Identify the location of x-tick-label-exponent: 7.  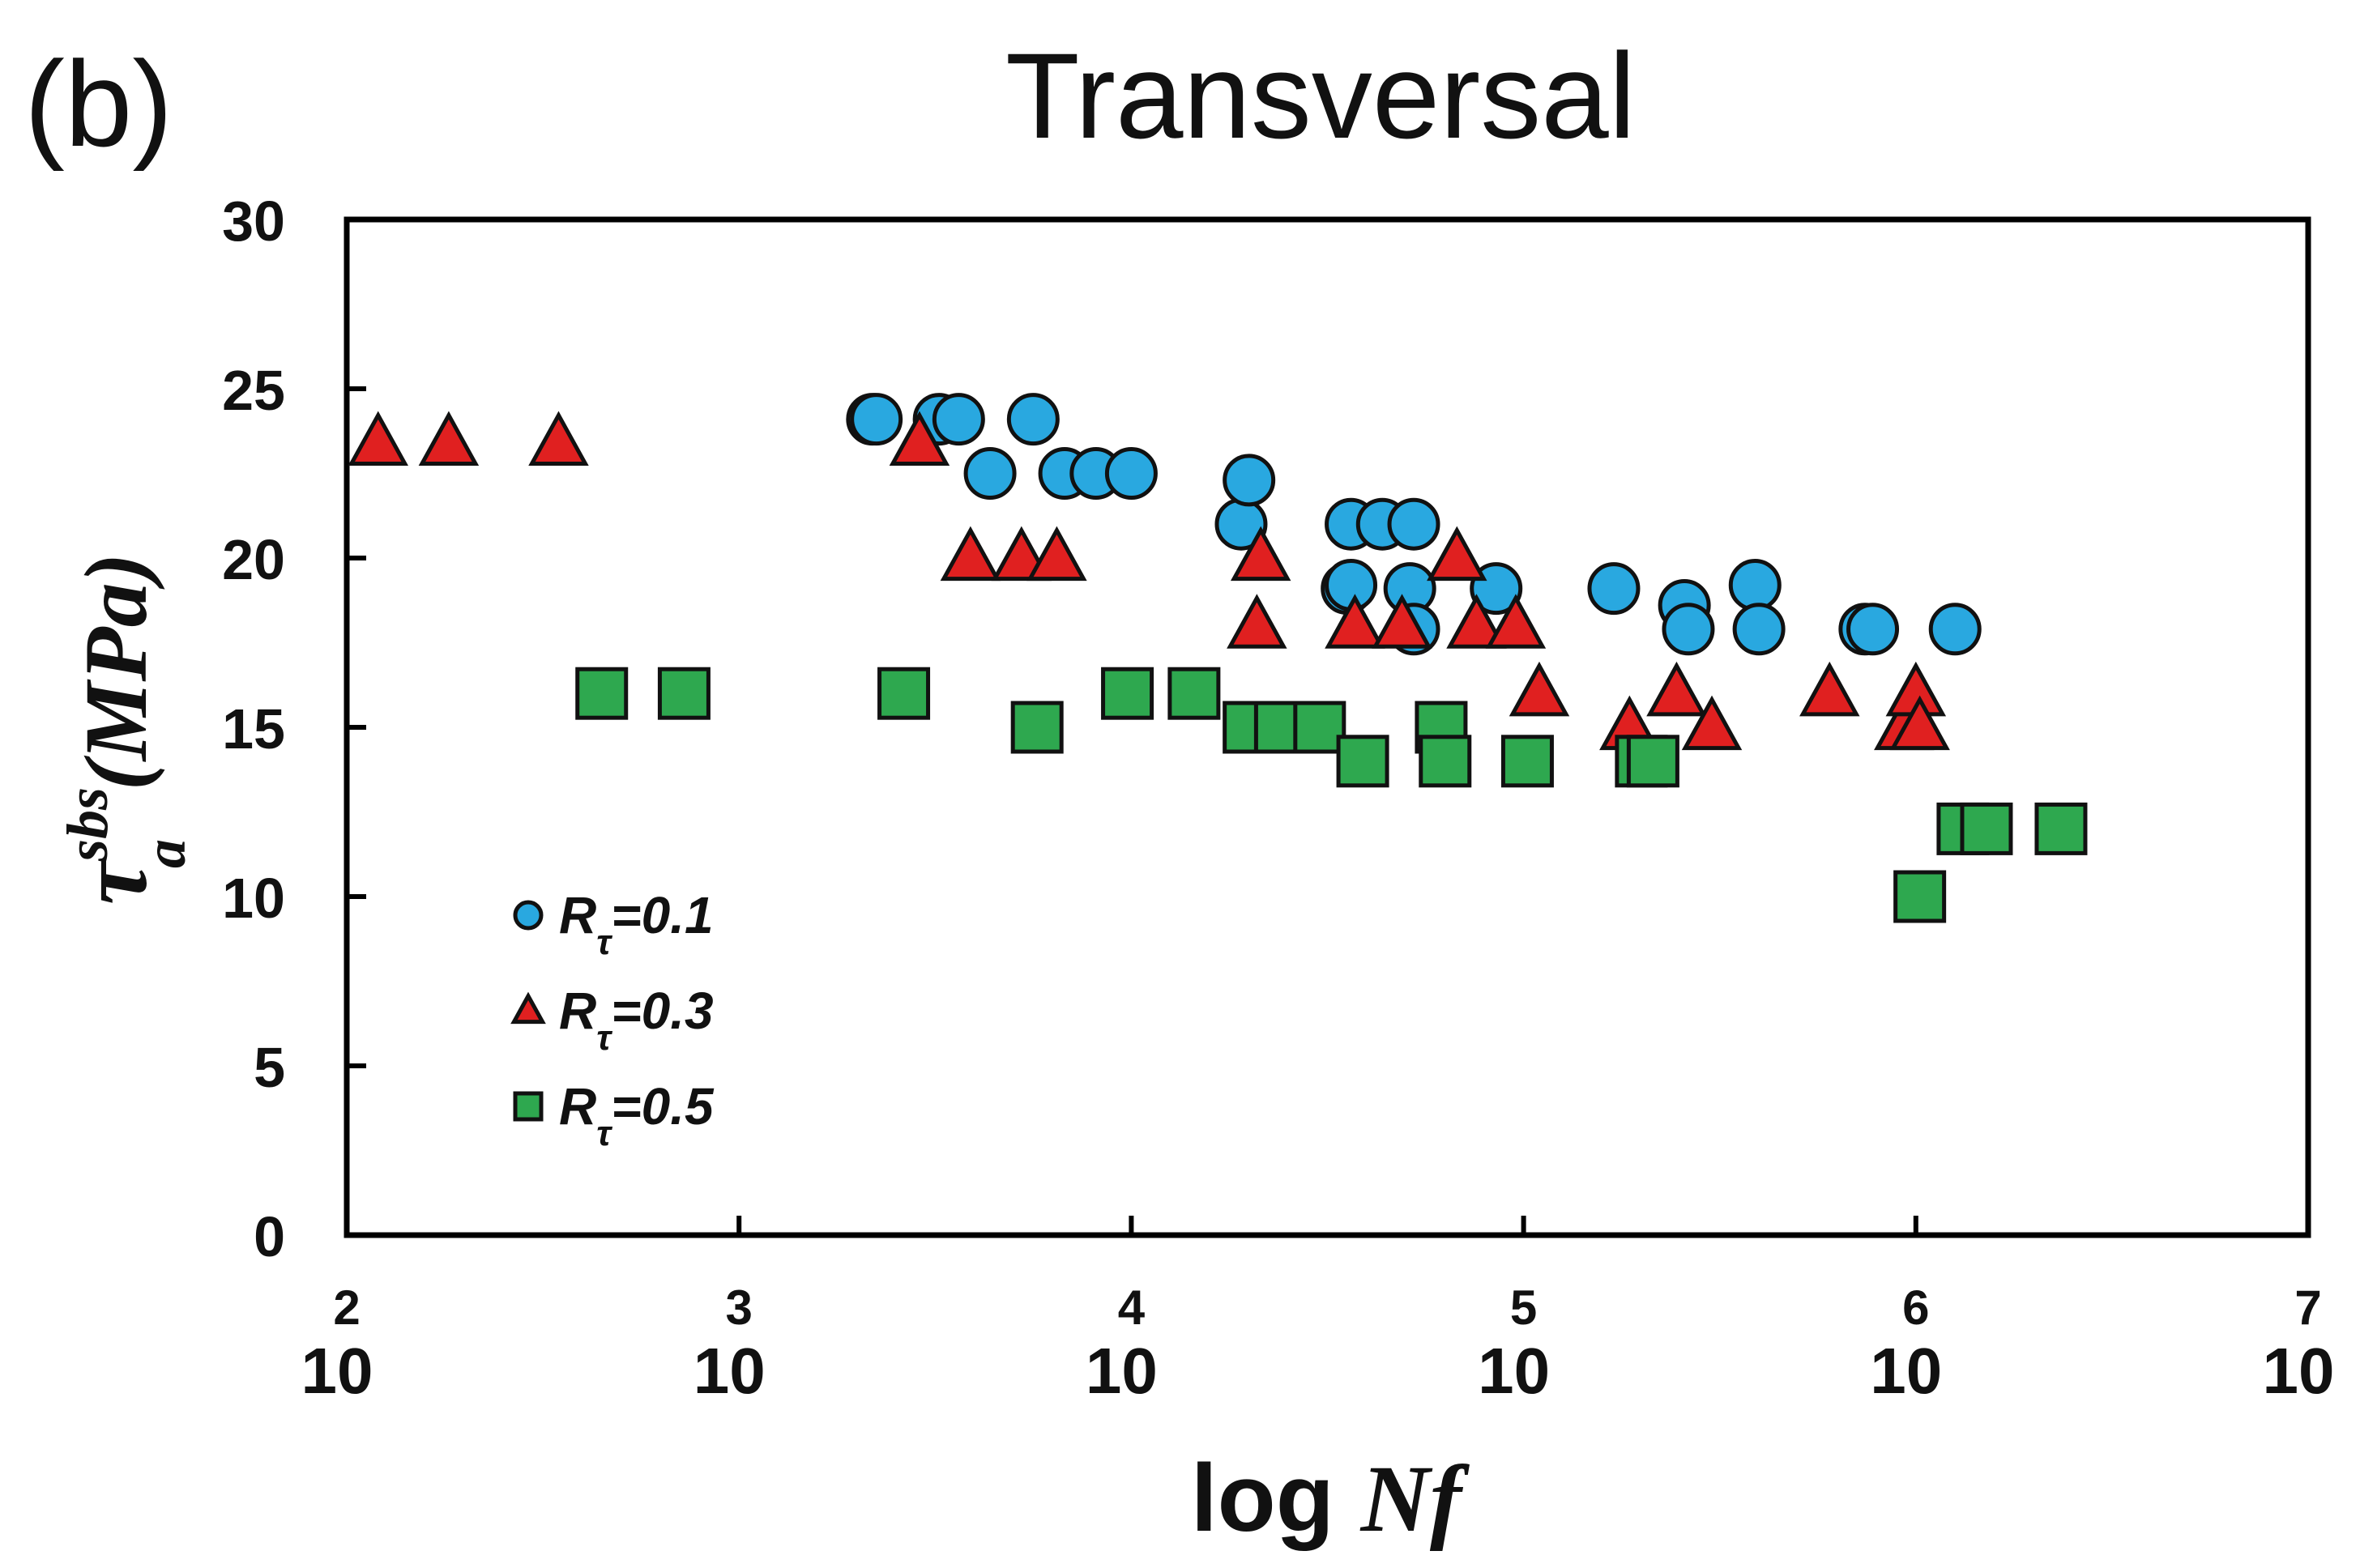
(2307, 1307).